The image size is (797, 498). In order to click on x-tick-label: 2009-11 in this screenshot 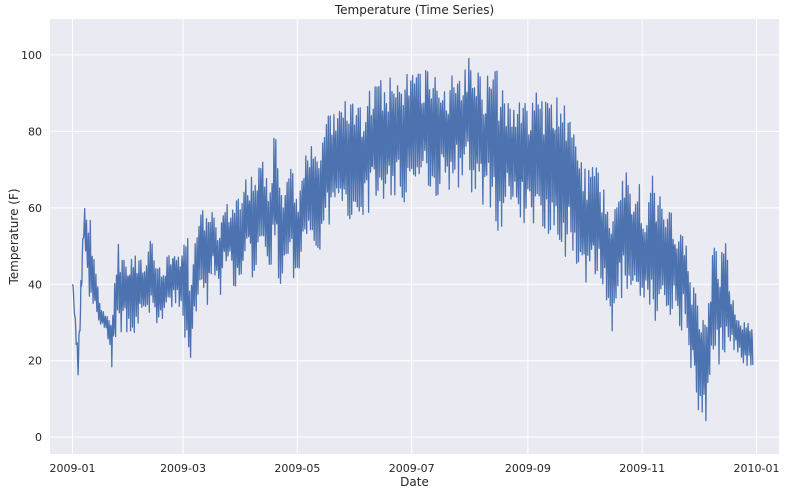, I will do `click(642, 468)`.